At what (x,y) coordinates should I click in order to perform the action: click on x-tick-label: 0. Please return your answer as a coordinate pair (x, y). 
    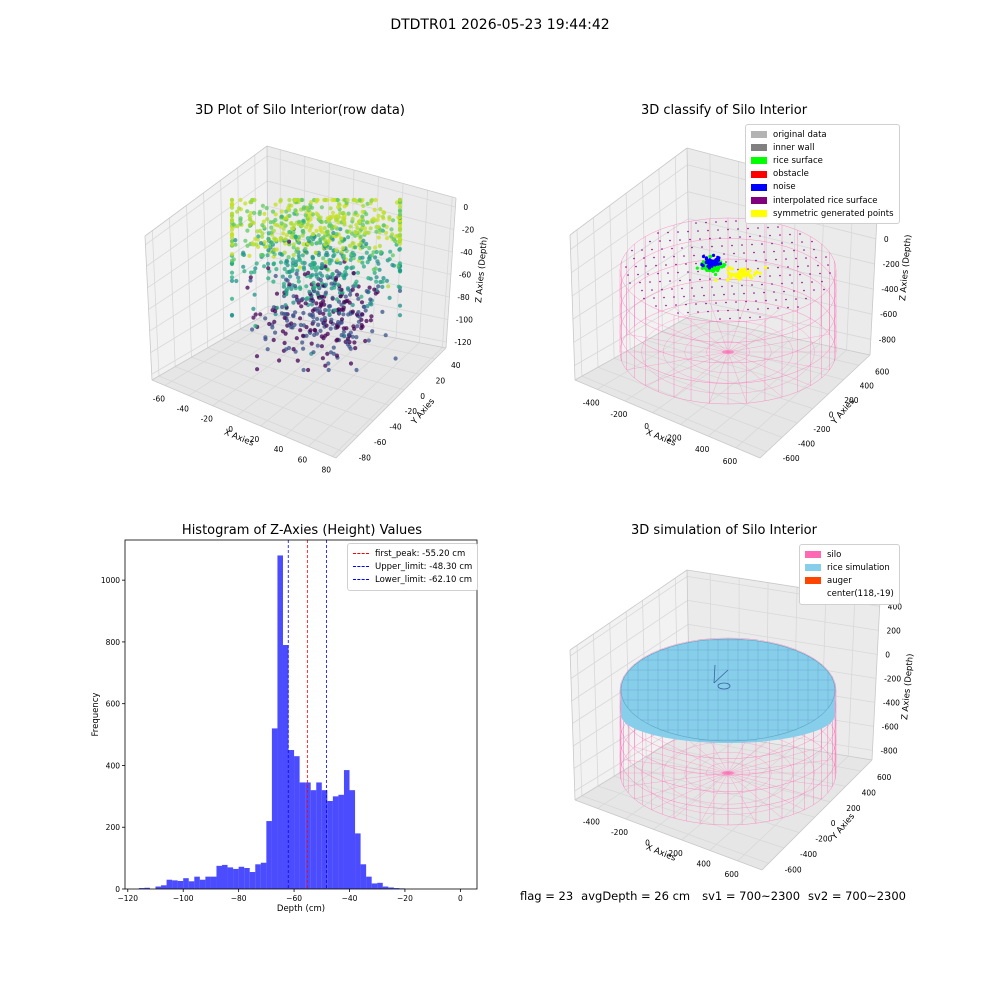
    Looking at the image, I should click on (646, 426).